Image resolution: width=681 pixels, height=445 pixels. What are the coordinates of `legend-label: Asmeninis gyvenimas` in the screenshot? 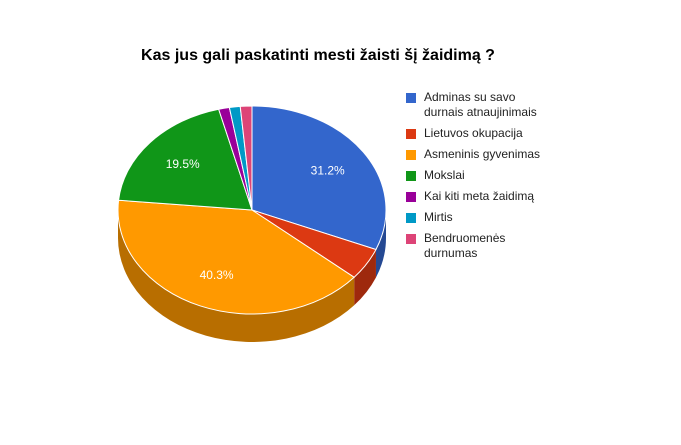 It's located at (482, 154).